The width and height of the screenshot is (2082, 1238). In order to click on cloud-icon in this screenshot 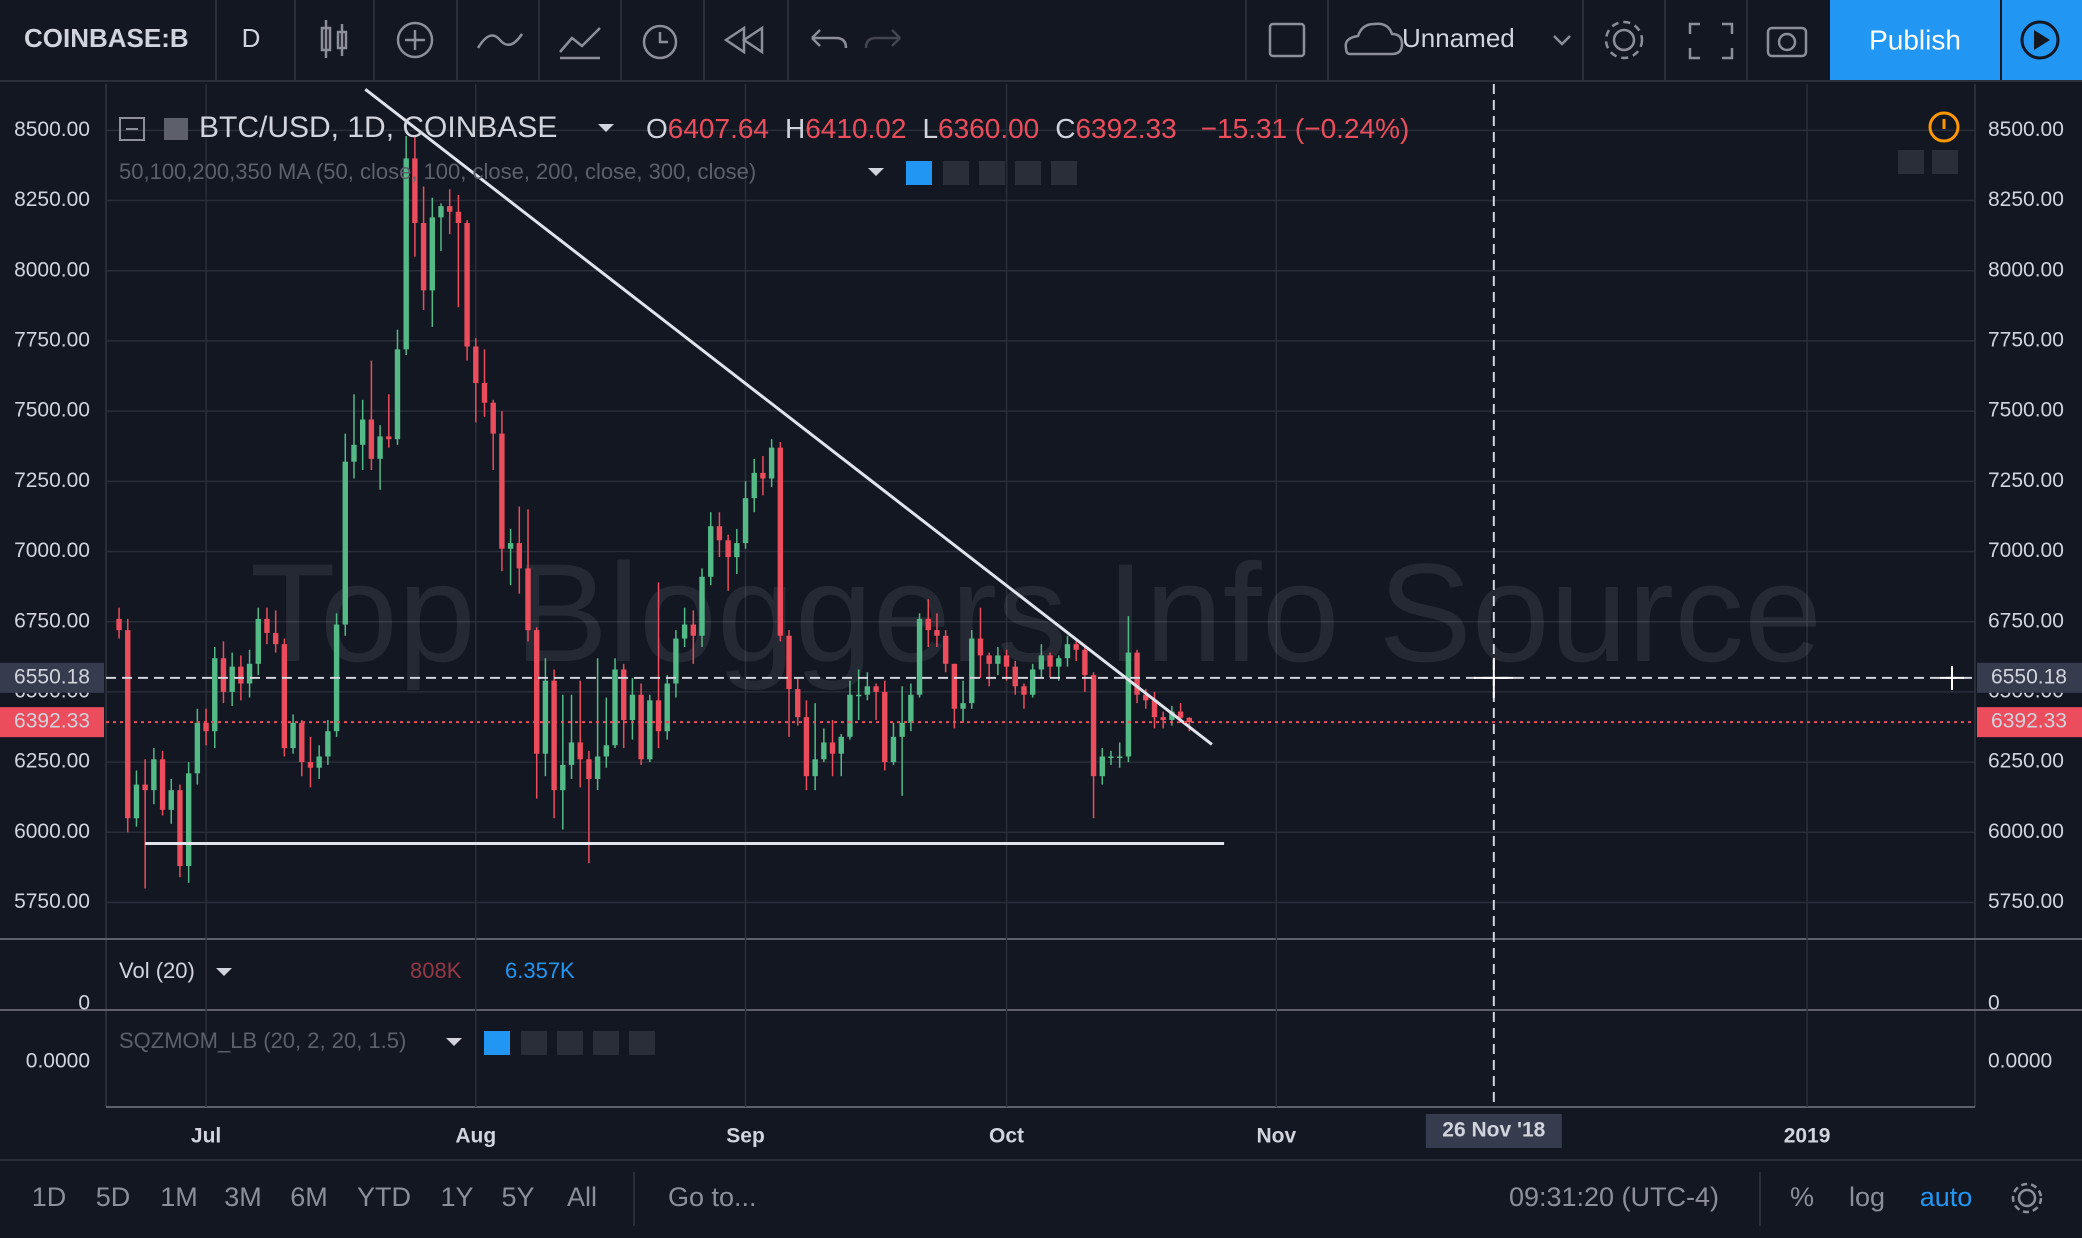, I will do `click(1374, 39)`.